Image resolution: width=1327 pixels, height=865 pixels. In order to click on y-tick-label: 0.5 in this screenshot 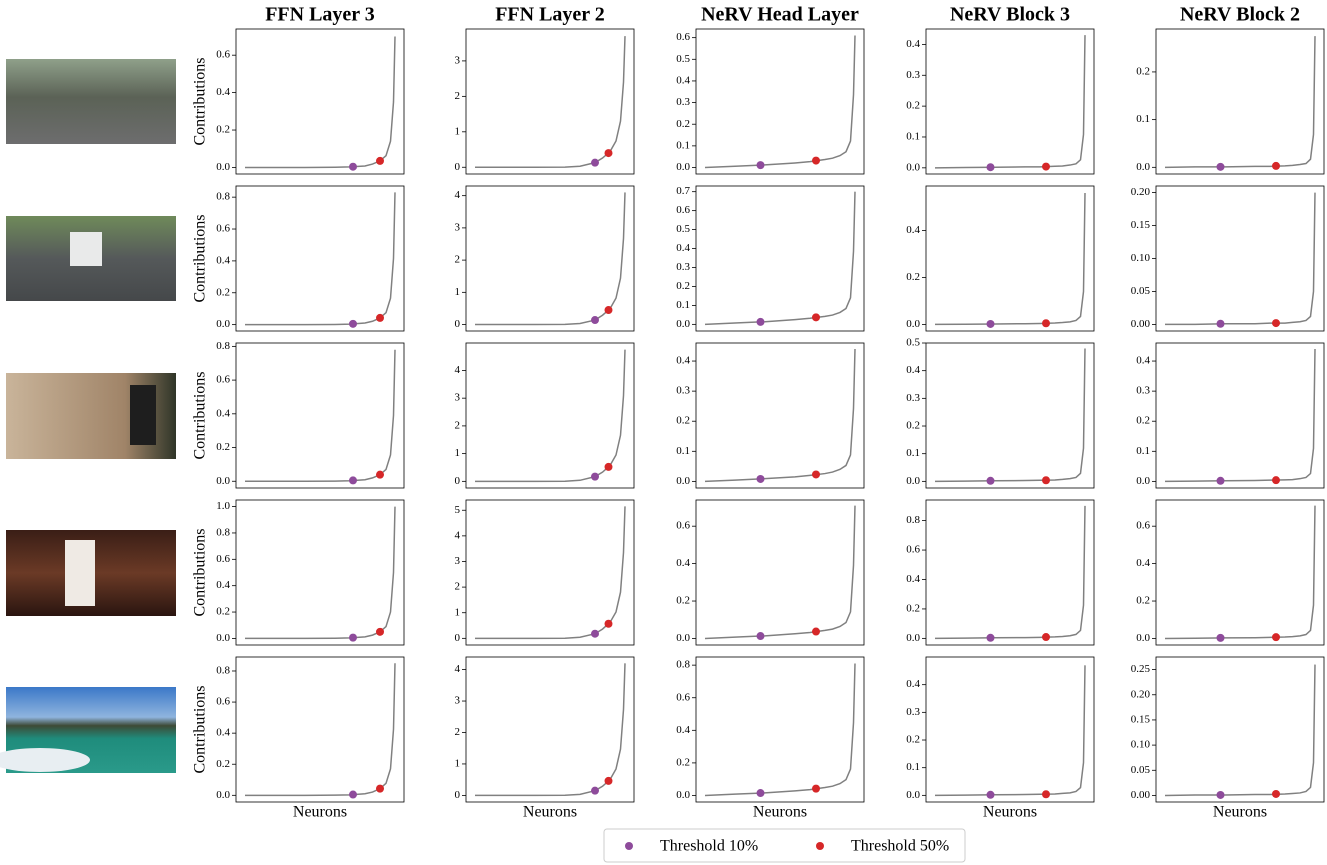, I will do `click(913, 343)`.